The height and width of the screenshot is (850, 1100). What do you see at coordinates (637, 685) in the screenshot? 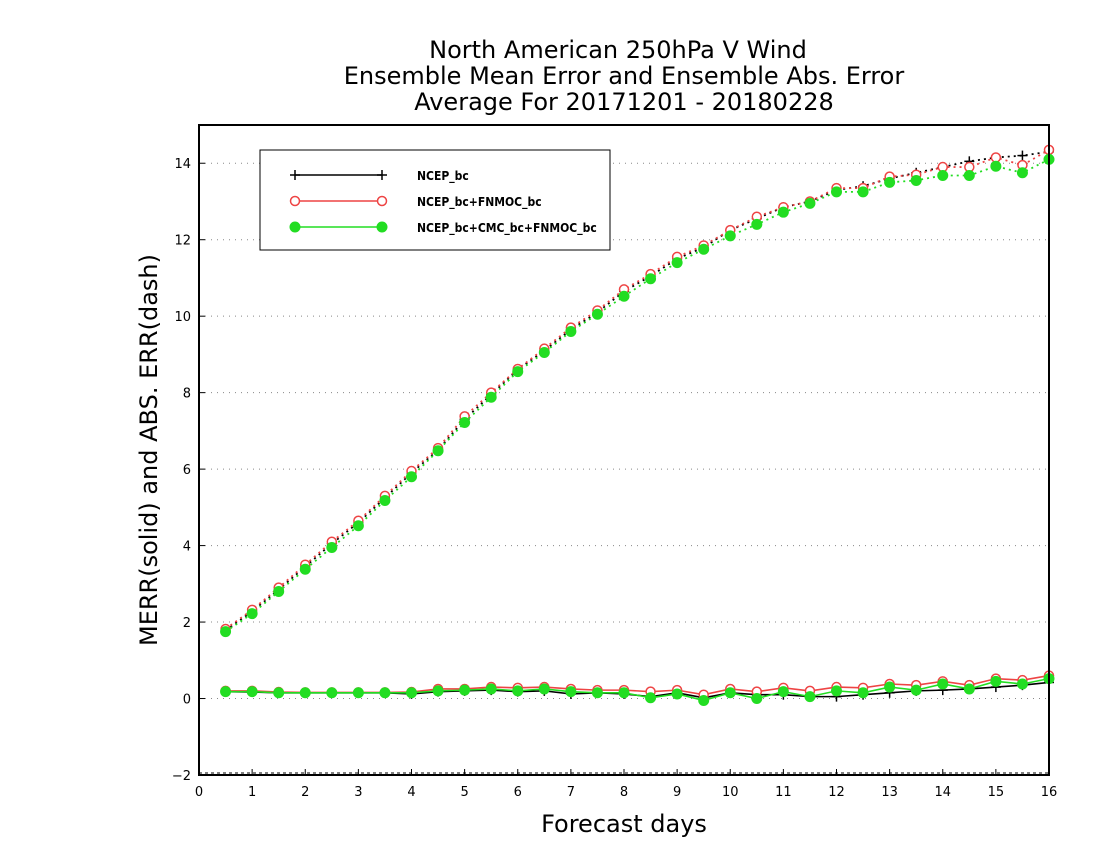
I see `merr-line-ncep-bc-fnmoc-bc` at bounding box center [637, 685].